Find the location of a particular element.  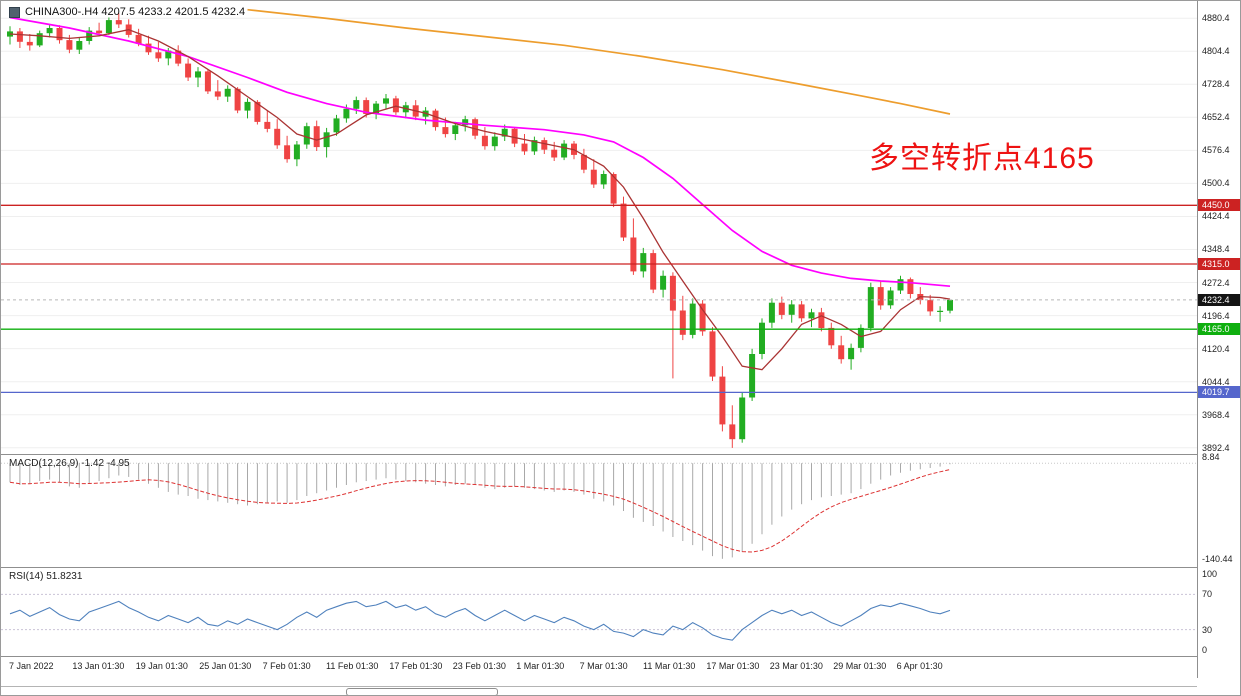

macd-label: MACD(12,26,9) -1.42 -4.95 is located at coordinates (69, 463).